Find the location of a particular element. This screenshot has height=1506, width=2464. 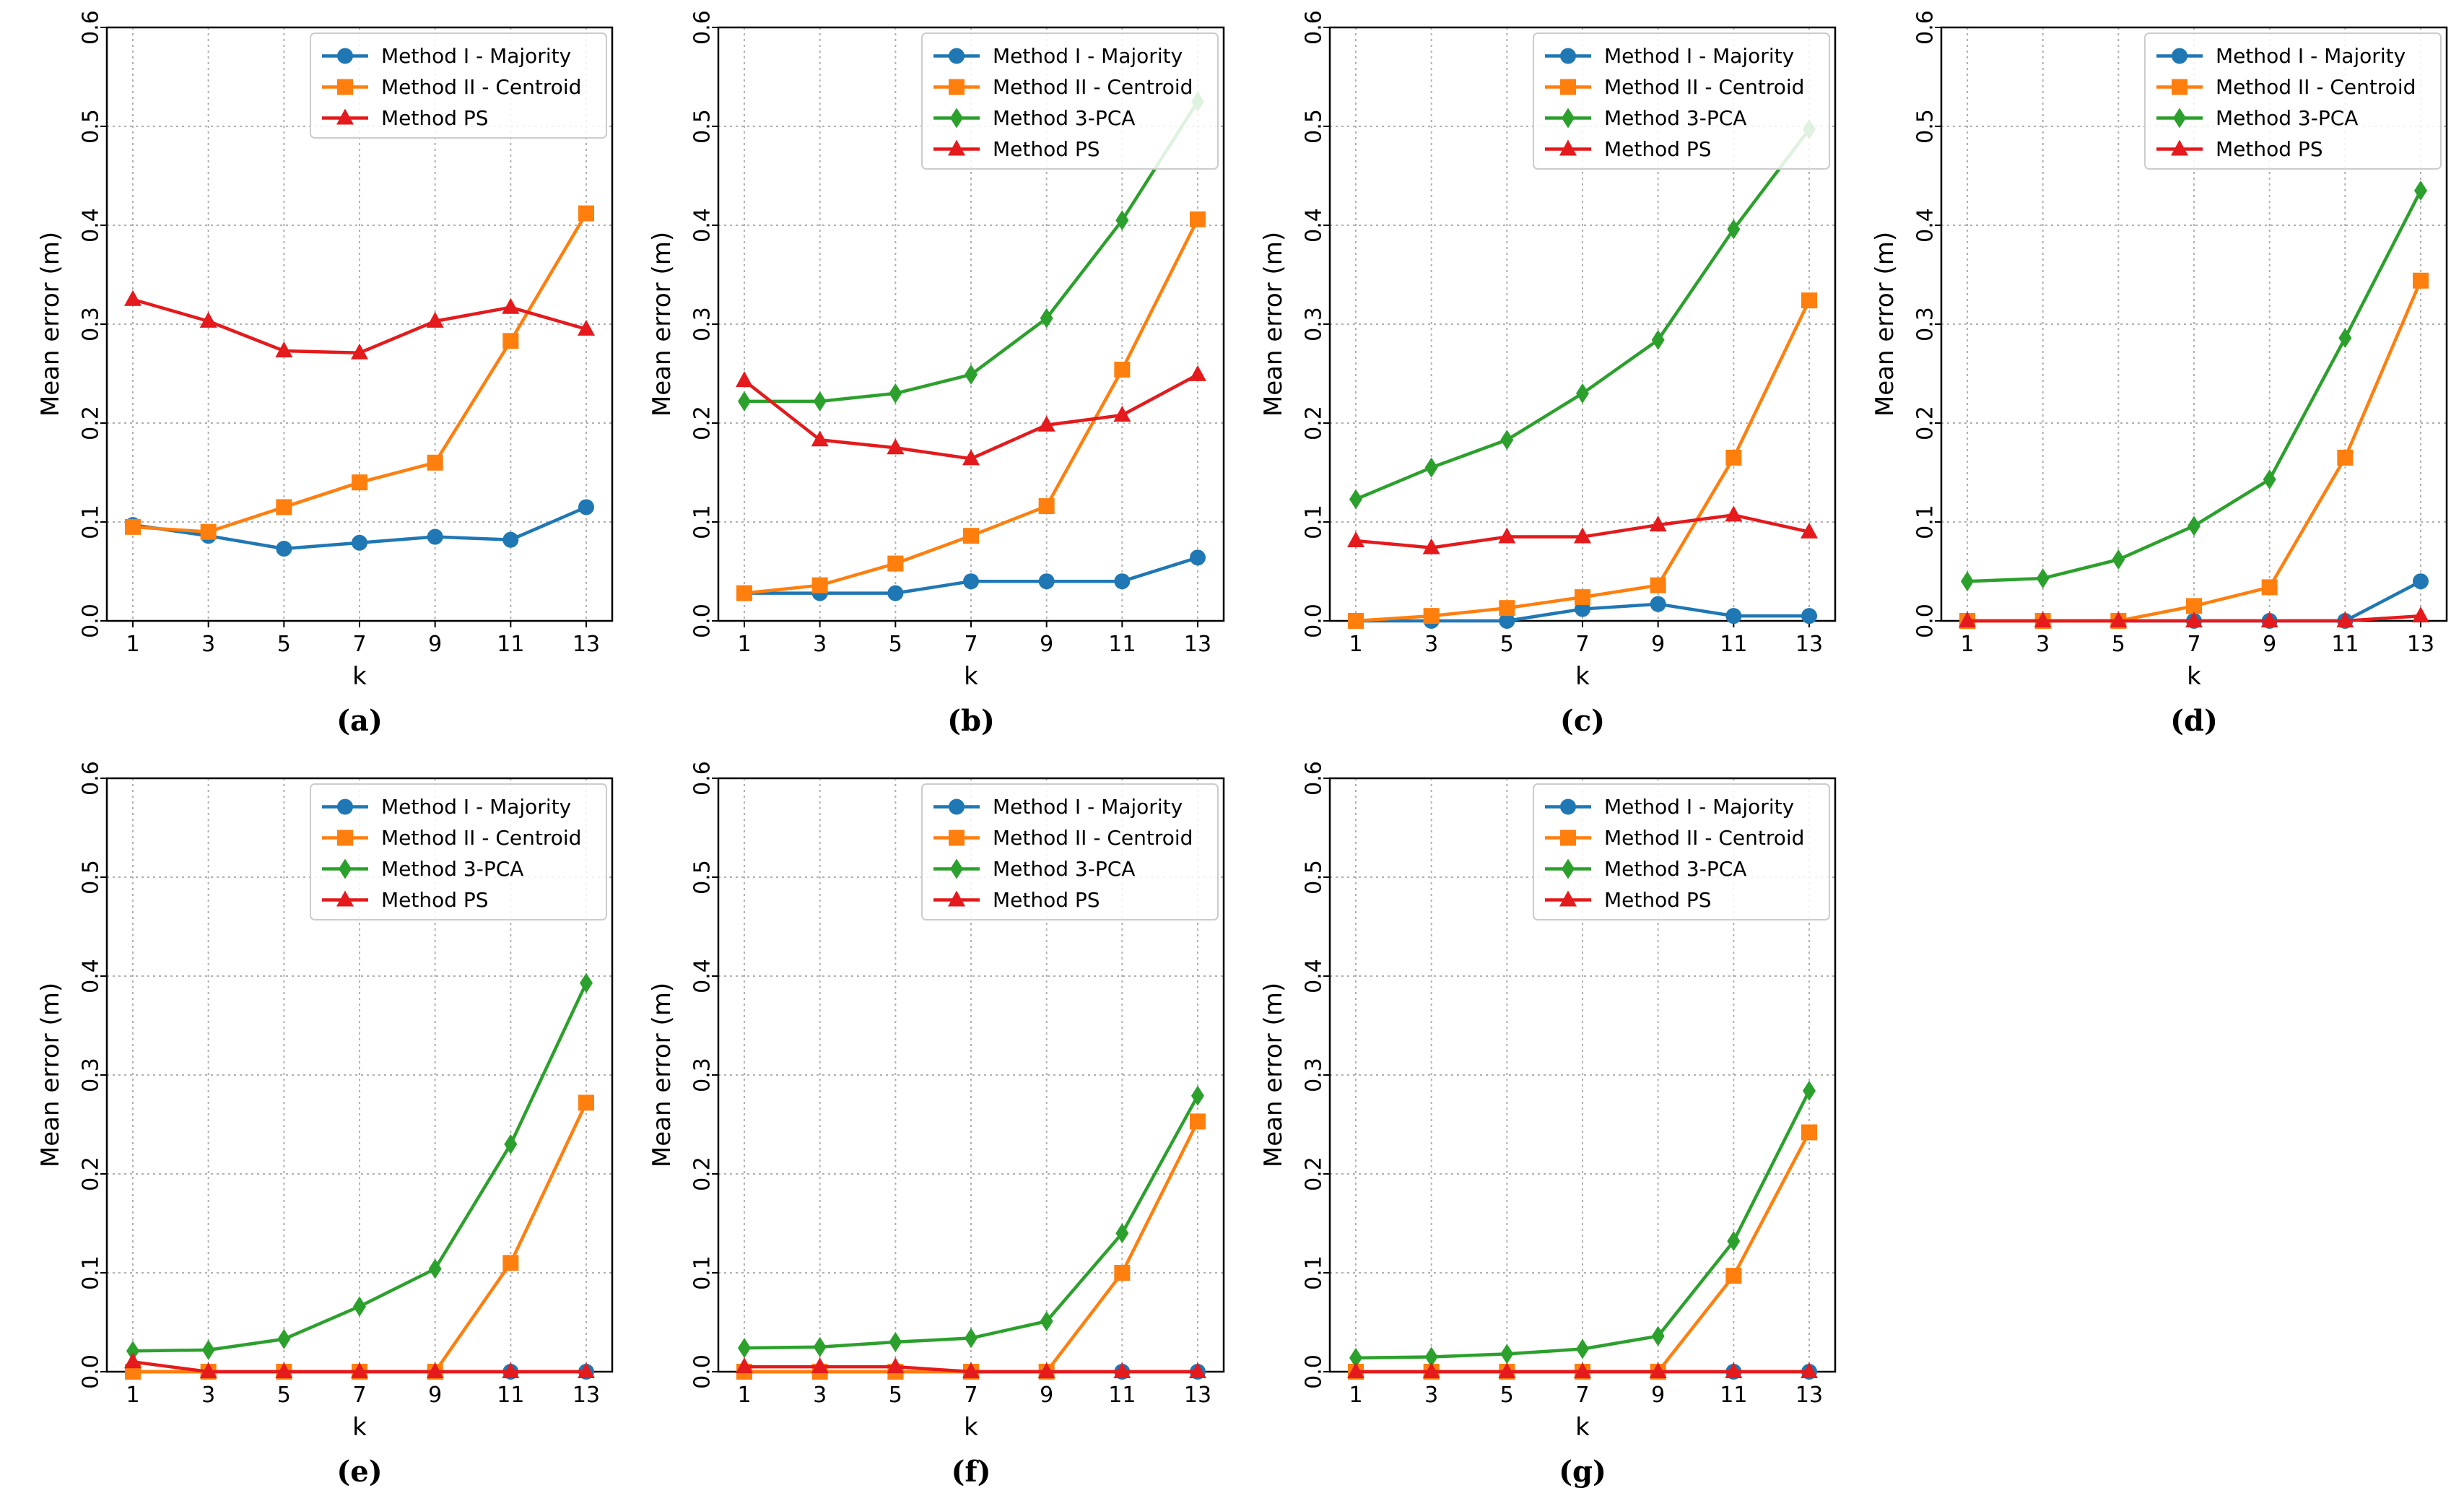

panel-caption: (g) is located at coordinates (1582, 1472).